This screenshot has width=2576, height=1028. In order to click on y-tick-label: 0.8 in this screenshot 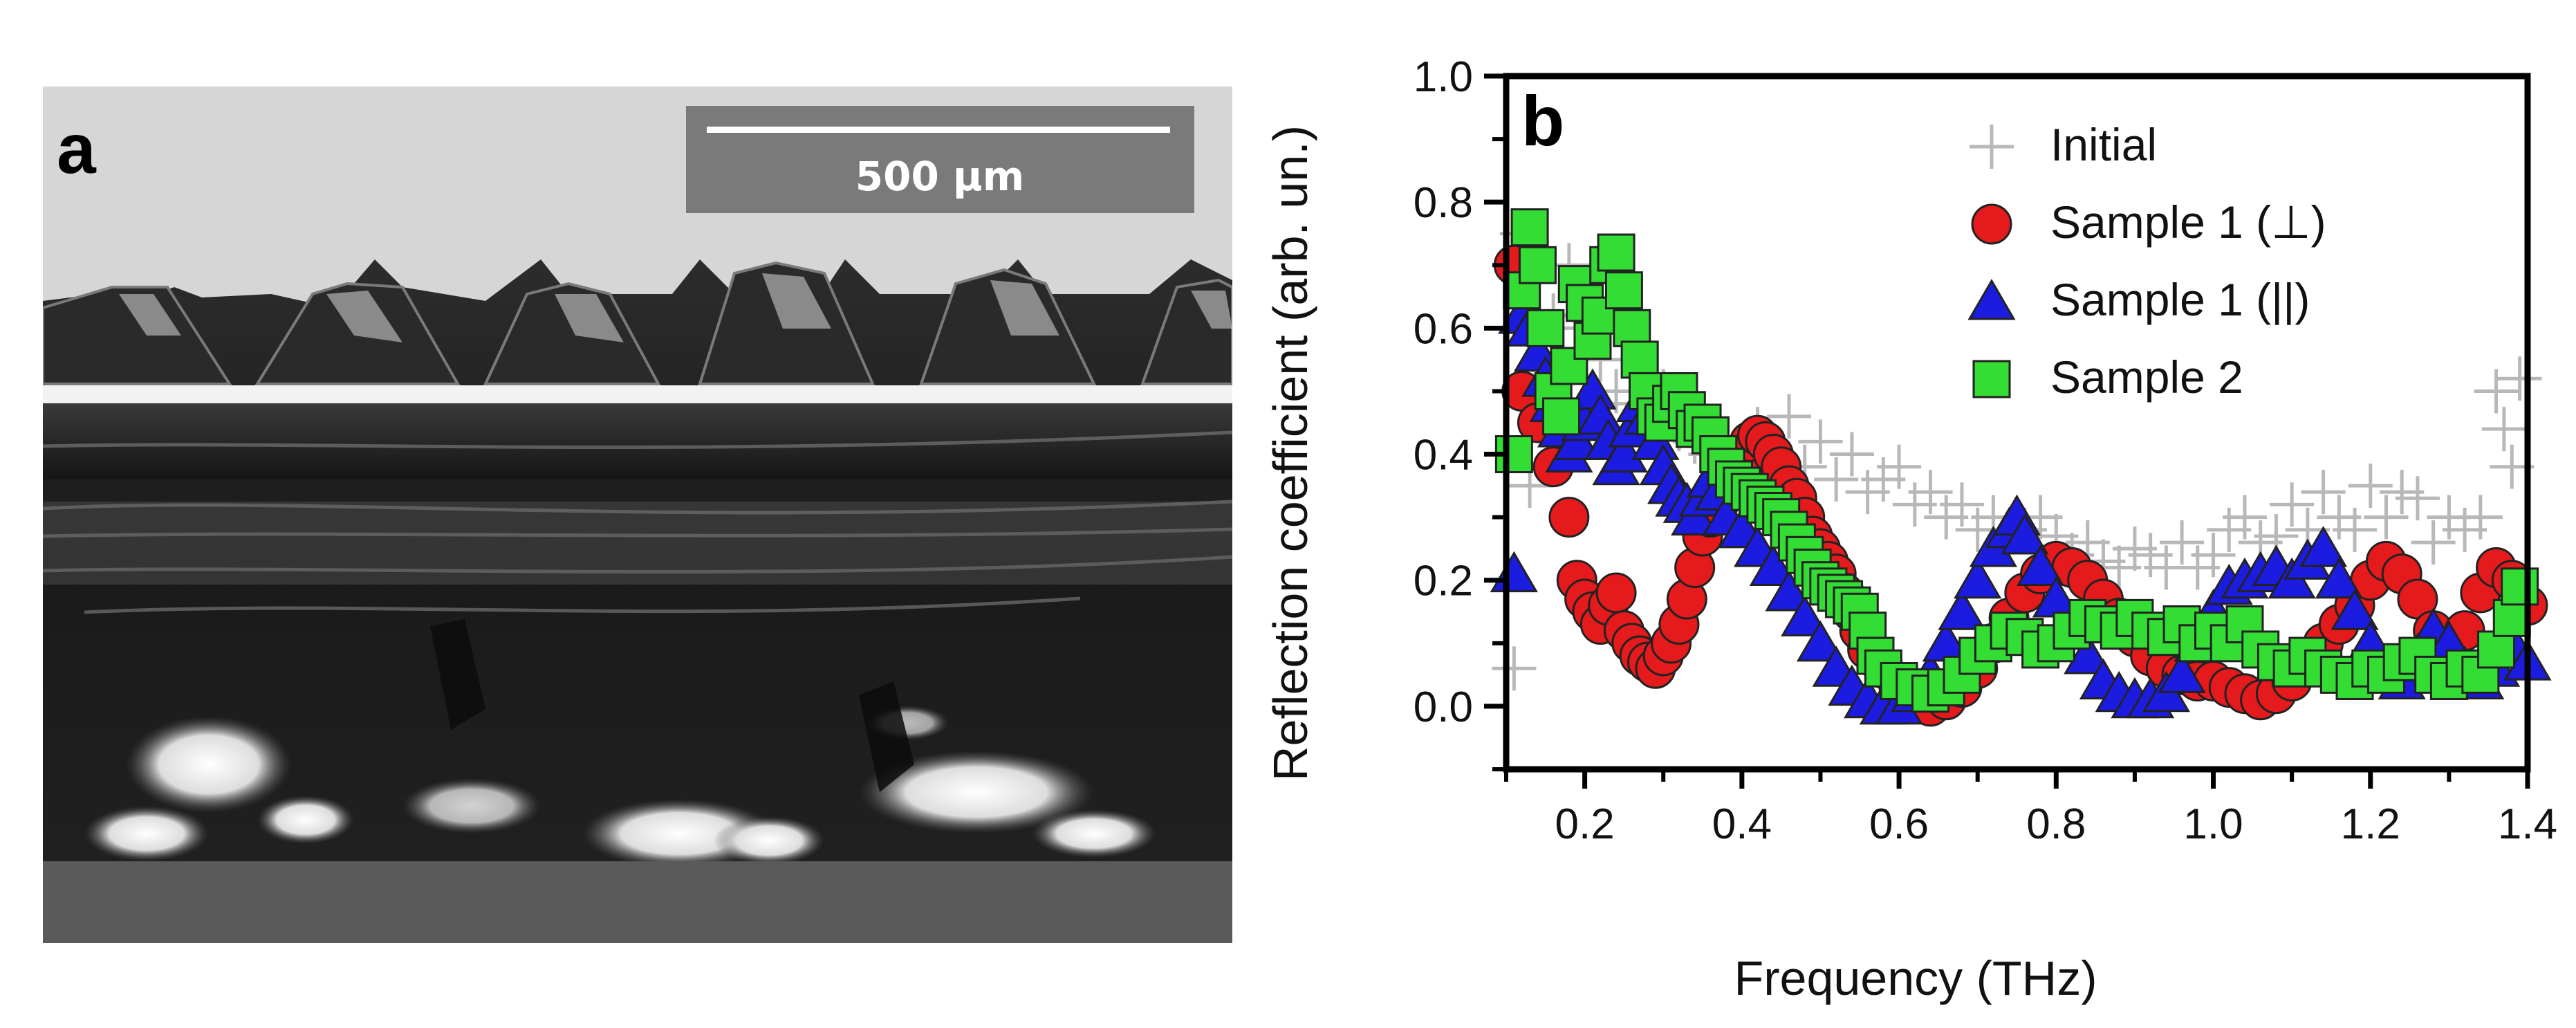, I will do `click(1443, 203)`.